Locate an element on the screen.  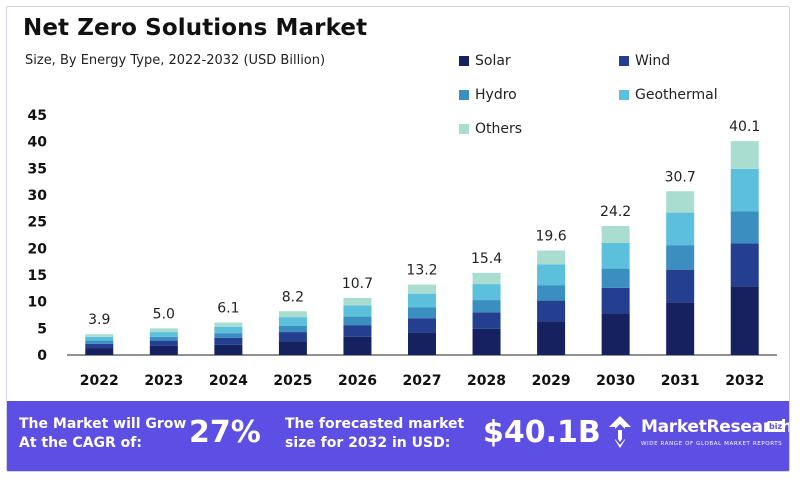
bar-segment-solar-2032 is located at coordinates (744, 320).